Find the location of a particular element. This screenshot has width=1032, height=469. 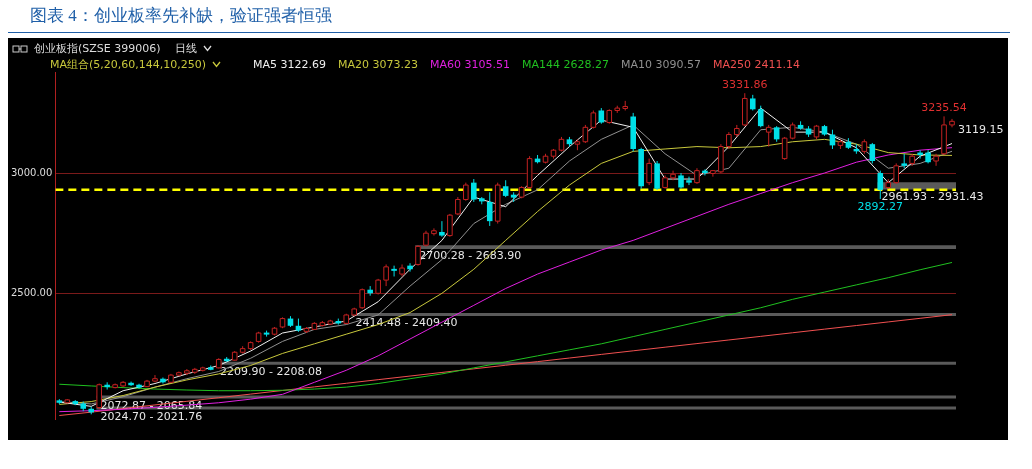

text: 3119.15 is located at coordinates (981, 130).